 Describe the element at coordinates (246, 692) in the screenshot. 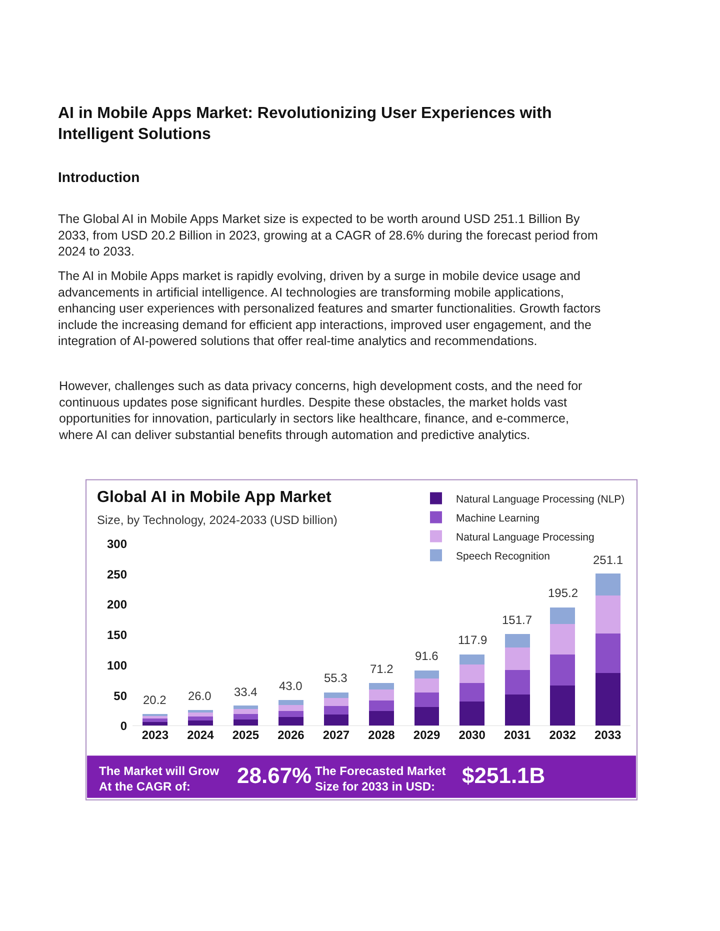

I see `total-label: 33.4` at that location.